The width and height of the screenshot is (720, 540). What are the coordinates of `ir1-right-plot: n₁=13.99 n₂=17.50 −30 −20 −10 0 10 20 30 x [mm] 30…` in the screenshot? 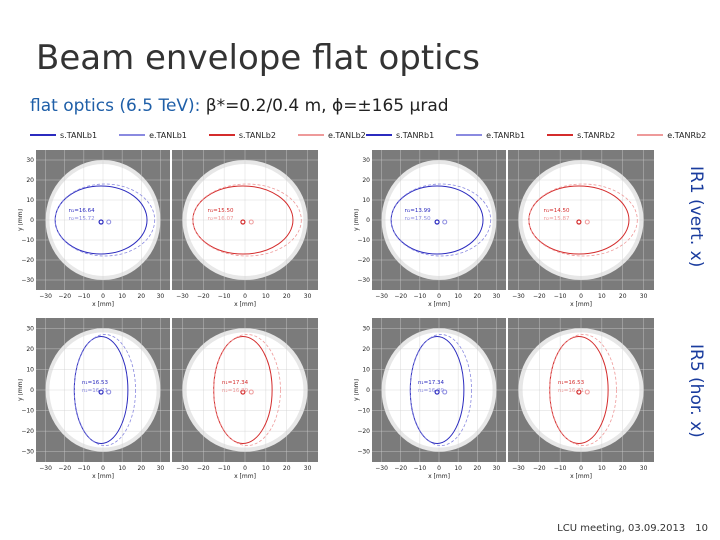 It's located at (504, 229).